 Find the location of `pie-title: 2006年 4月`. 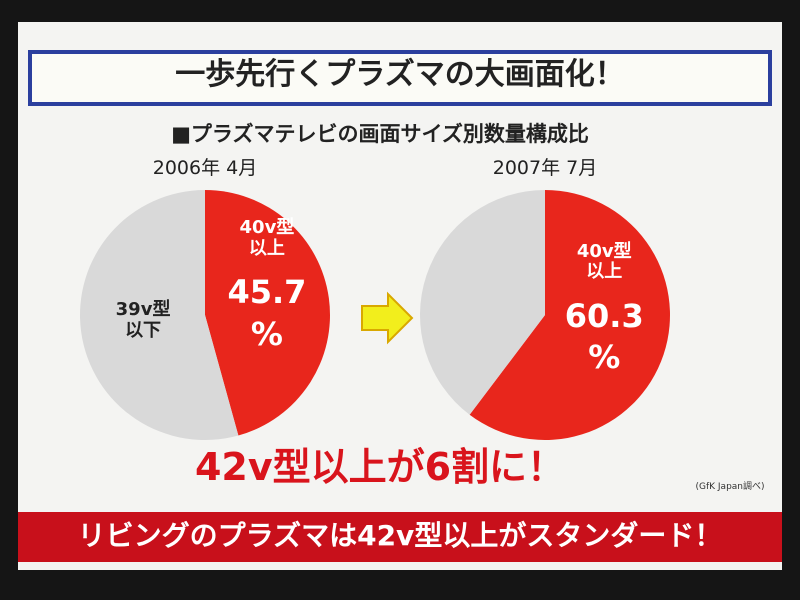

pie-title: 2006年 4月 is located at coordinates (205, 168).